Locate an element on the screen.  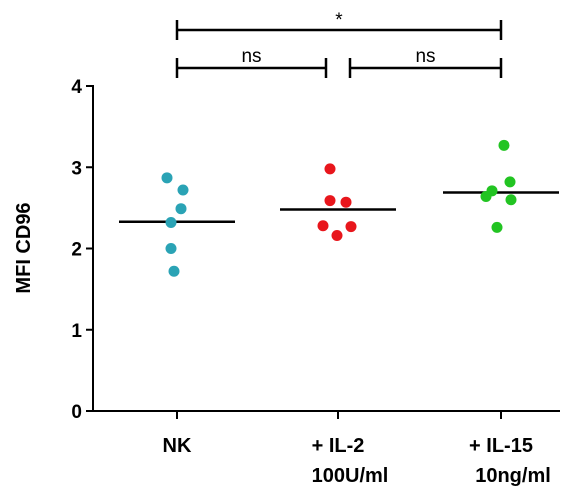
y-tick-label: 2 is located at coordinates (76, 250).